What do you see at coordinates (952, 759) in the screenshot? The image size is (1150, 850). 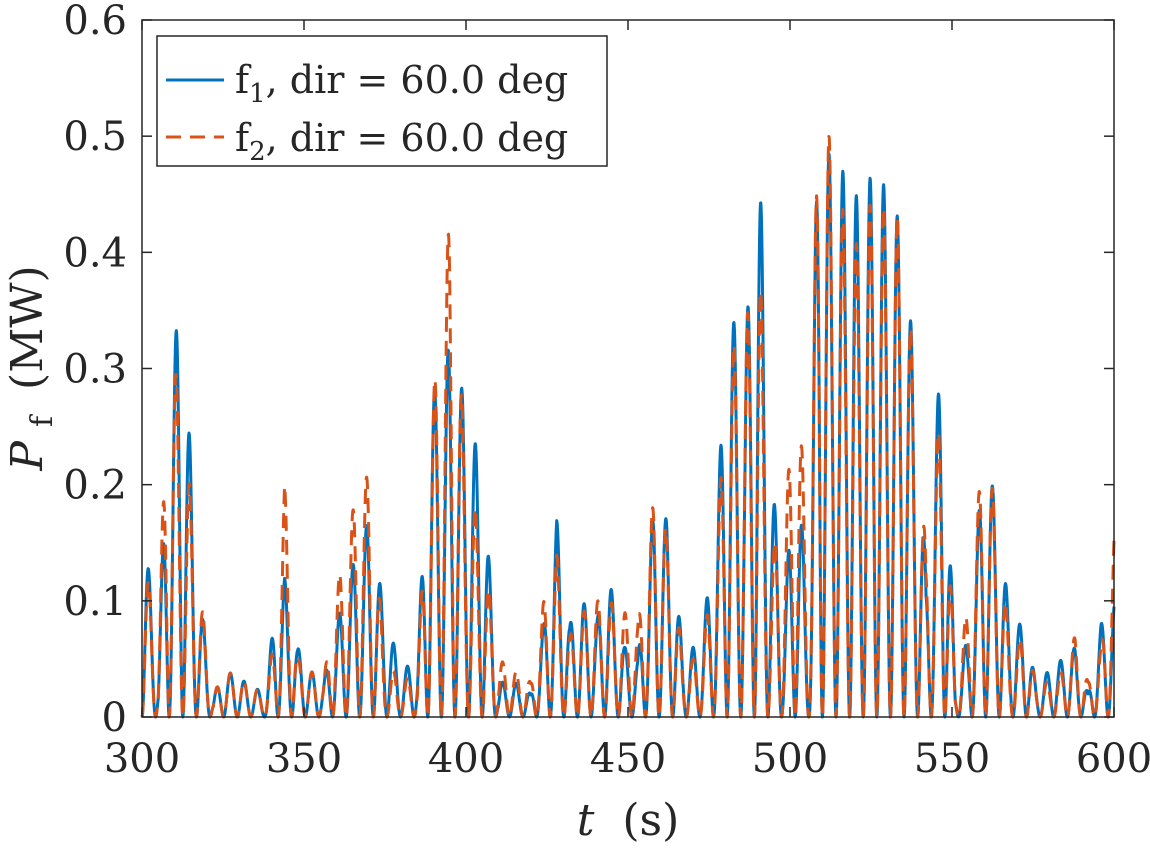 I see `x-tick-label: 550` at bounding box center [952, 759].